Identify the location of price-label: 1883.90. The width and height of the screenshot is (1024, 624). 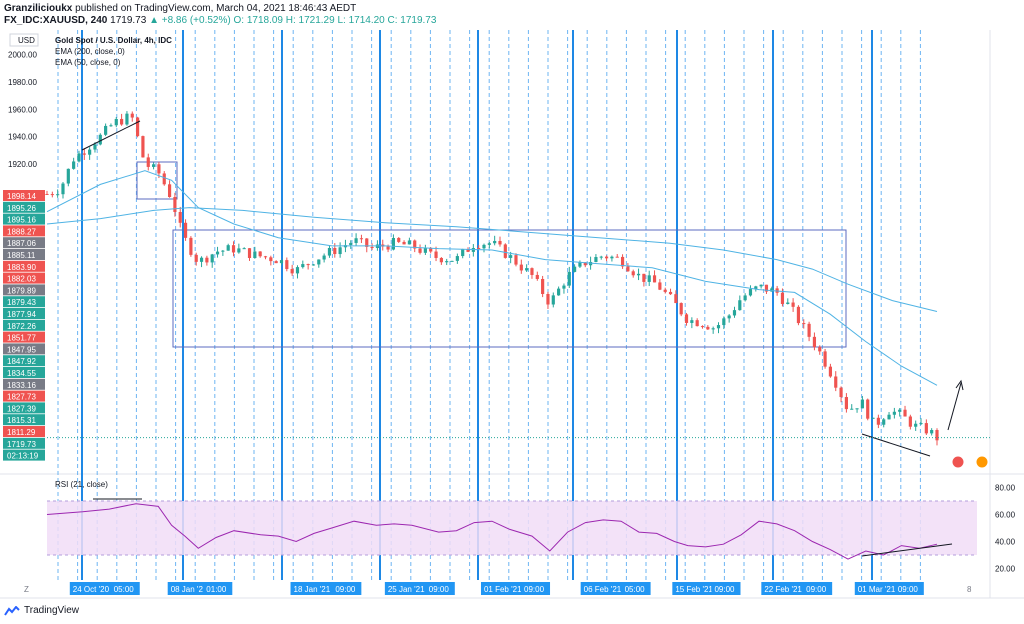
(21, 267).